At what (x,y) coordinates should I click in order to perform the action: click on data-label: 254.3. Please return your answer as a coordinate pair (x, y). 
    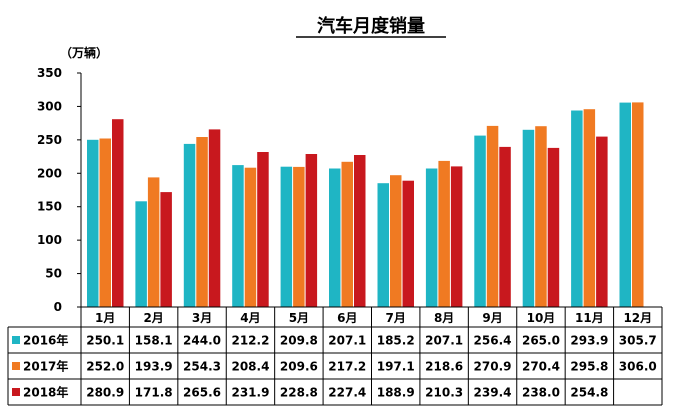
    Looking at the image, I should click on (202, 367).